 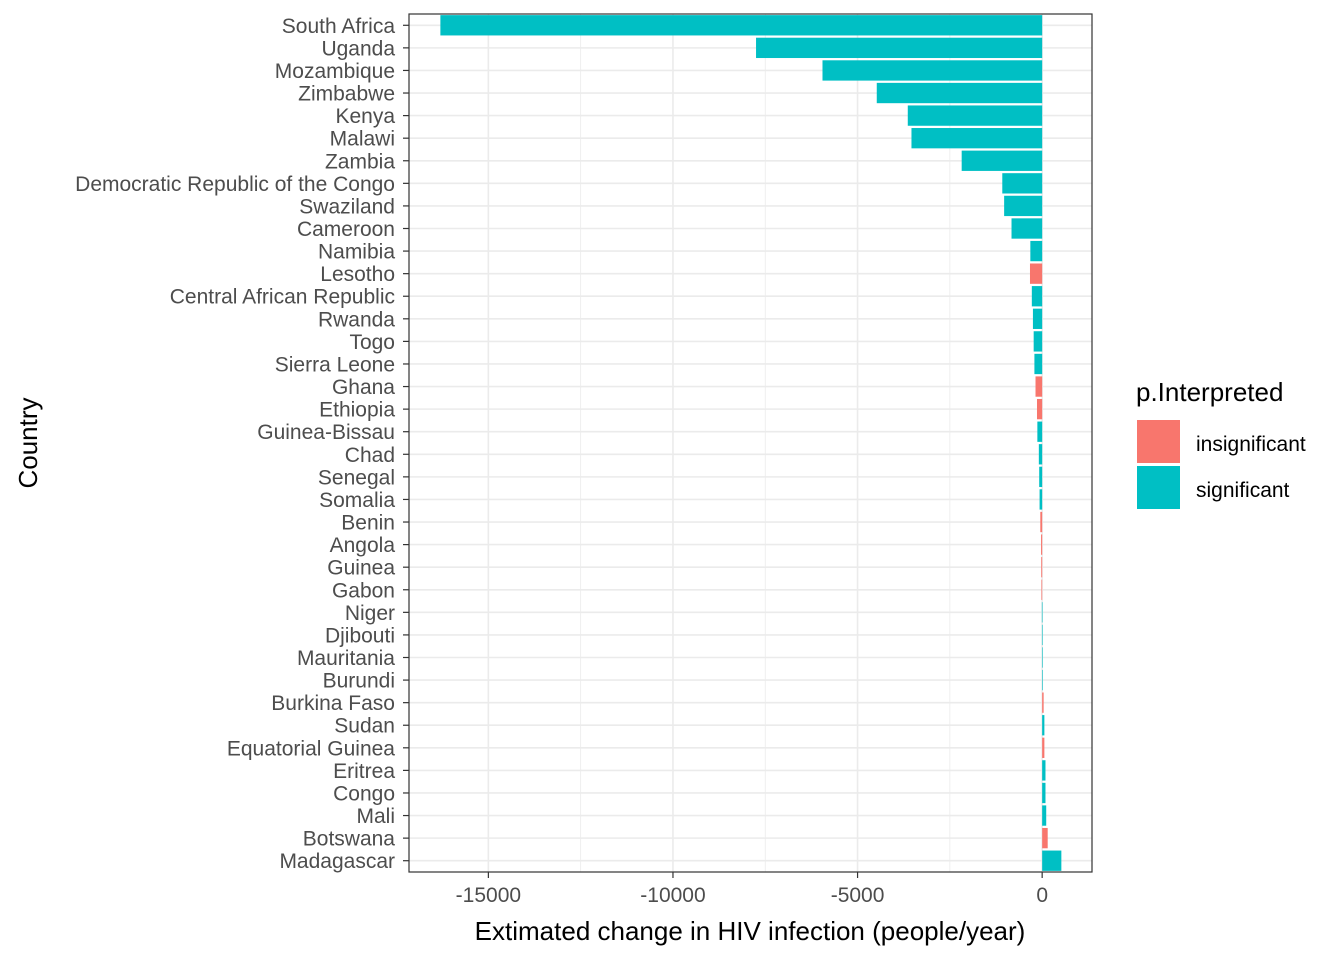 What do you see at coordinates (347, 206) in the screenshot?
I see `y-tick-label: Swaziland` at bounding box center [347, 206].